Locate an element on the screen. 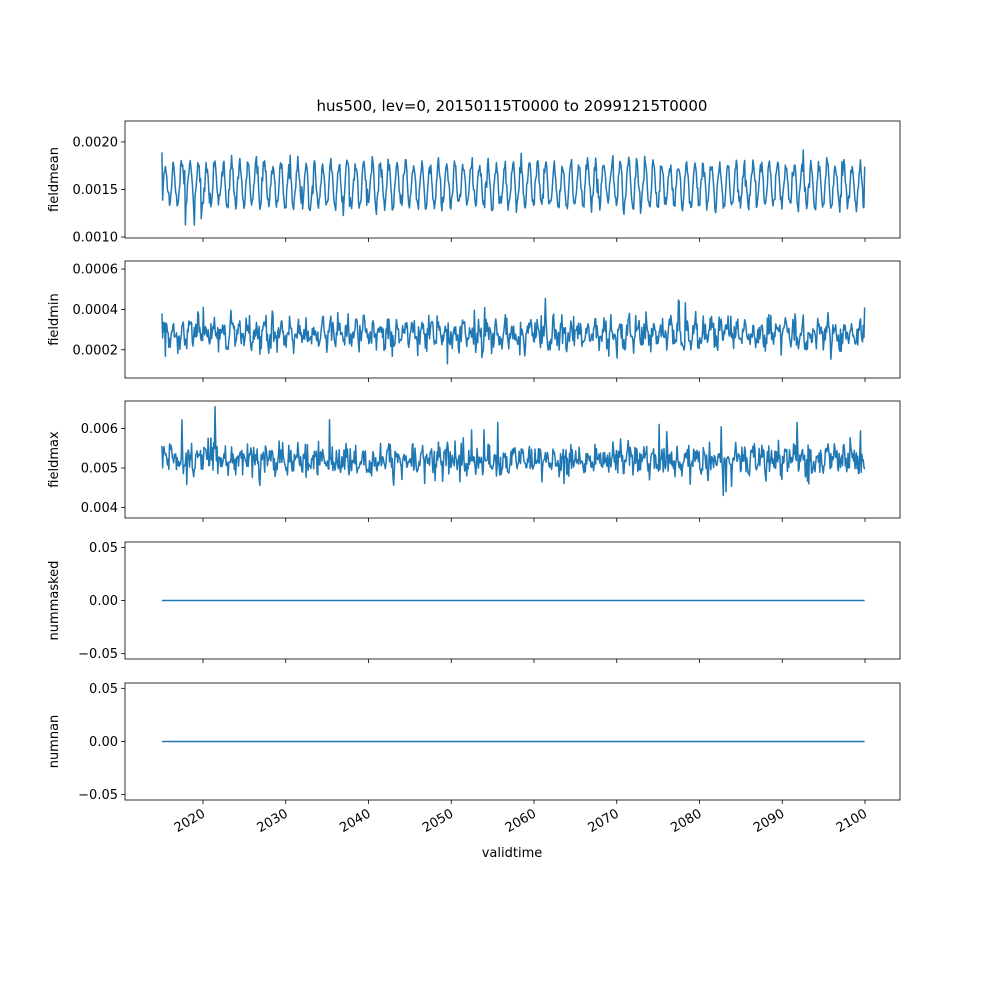  y-axis-label: fieldmax is located at coordinates (54, 459).